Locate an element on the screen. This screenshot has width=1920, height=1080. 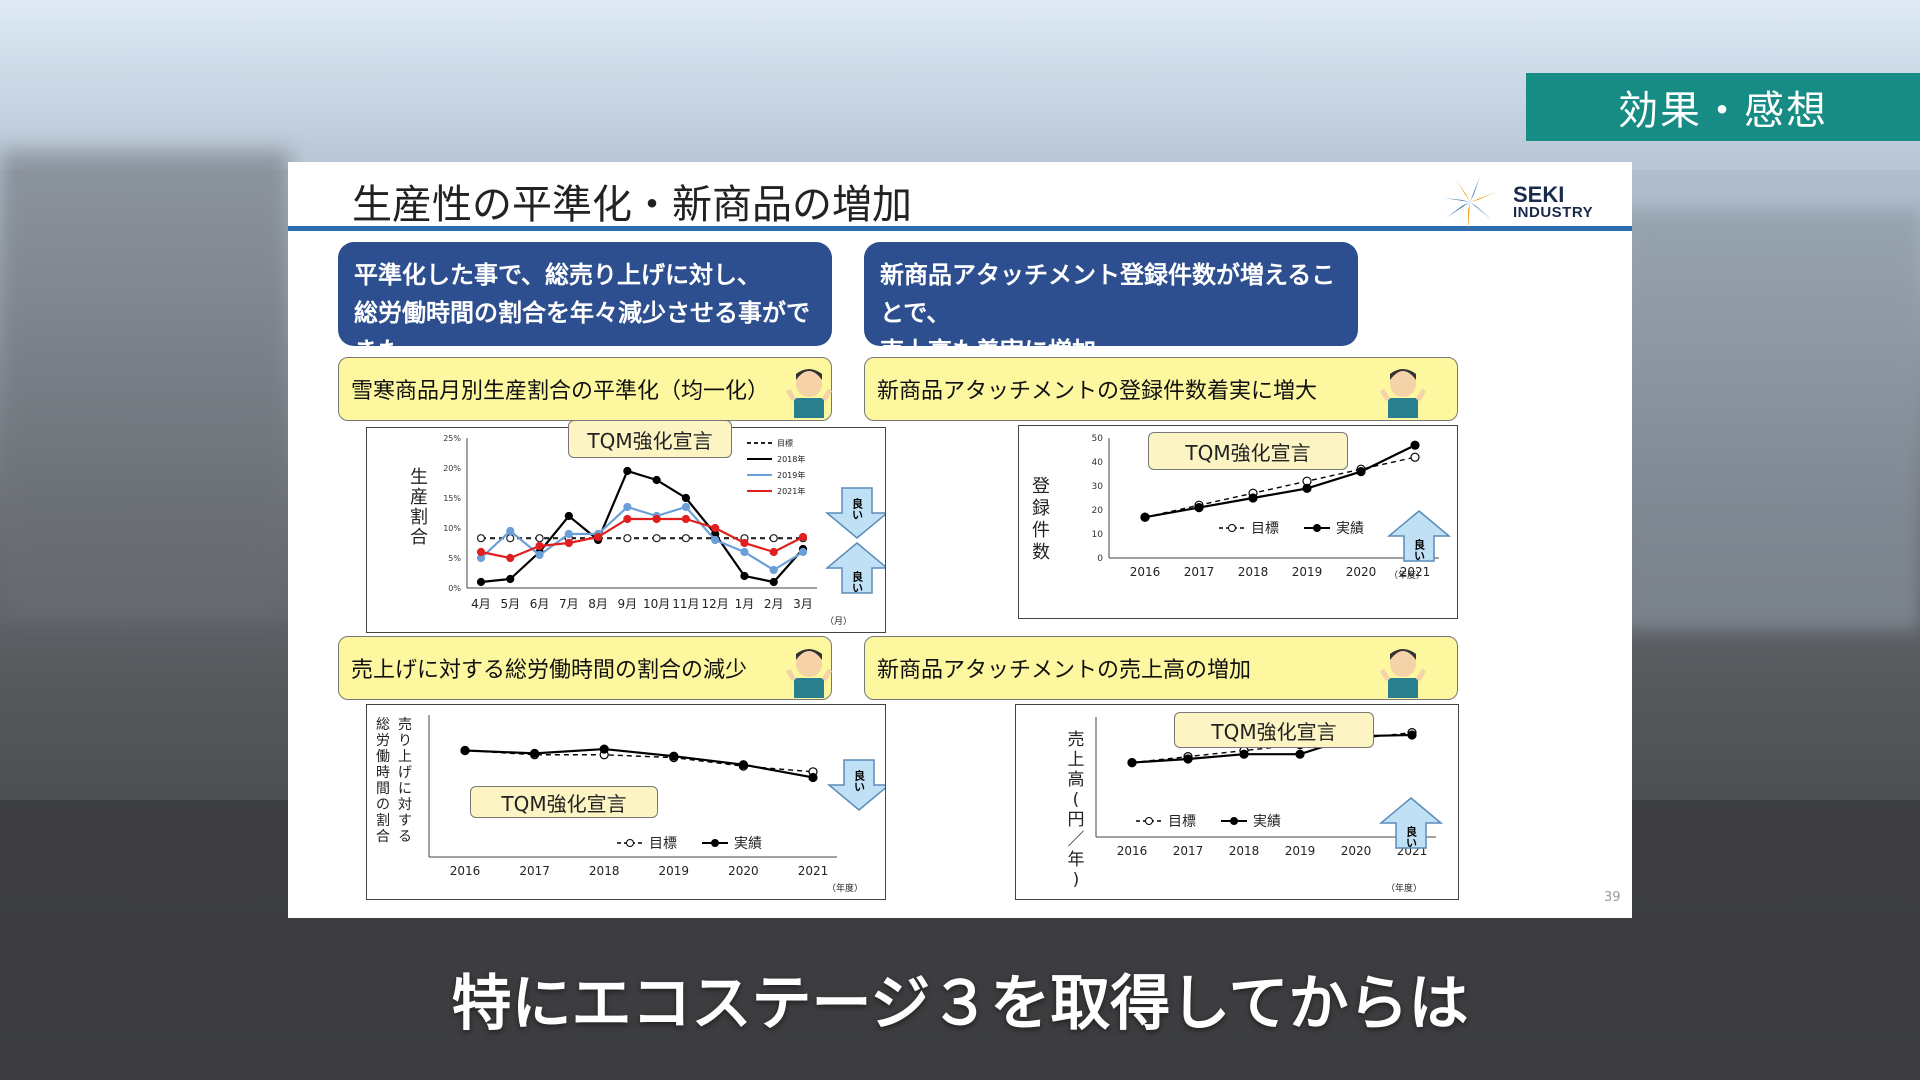
left-header-text: 平準化した事で、総売り上げに対し、 総労働時間の割合を年々減少させる事ができた is located at coordinates (582, 313).